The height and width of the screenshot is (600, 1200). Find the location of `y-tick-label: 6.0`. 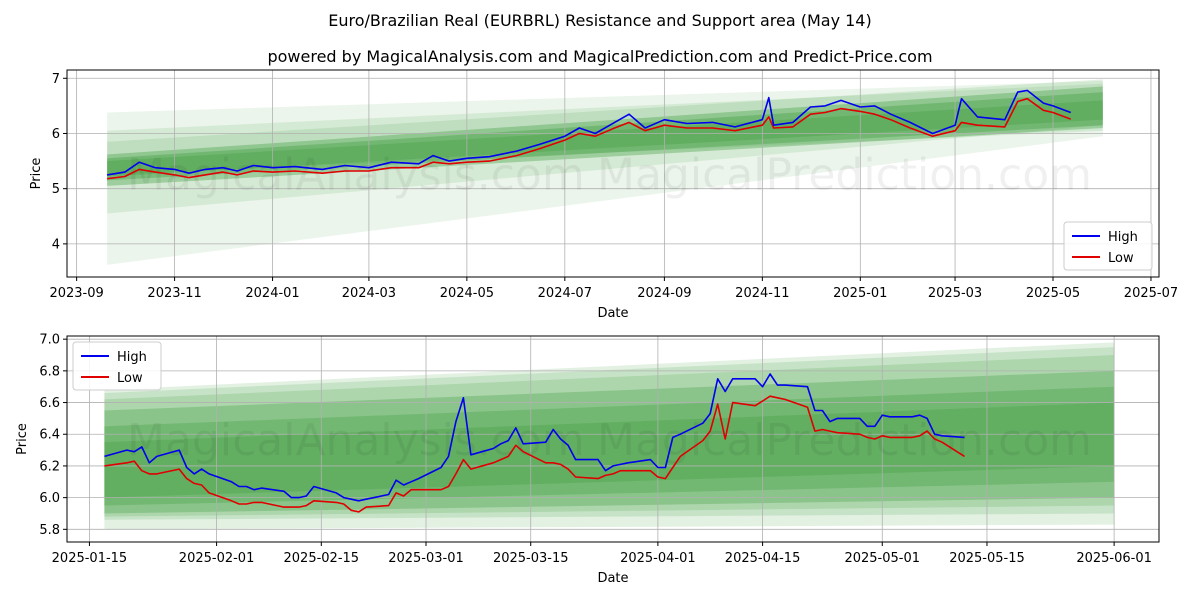

y-tick-label: 6.0 is located at coordinates (49, 498).